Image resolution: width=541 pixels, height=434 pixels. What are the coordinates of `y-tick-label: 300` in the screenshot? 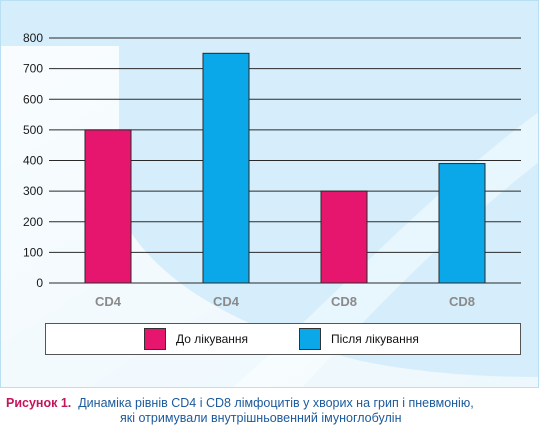 It's located at (33, 191).